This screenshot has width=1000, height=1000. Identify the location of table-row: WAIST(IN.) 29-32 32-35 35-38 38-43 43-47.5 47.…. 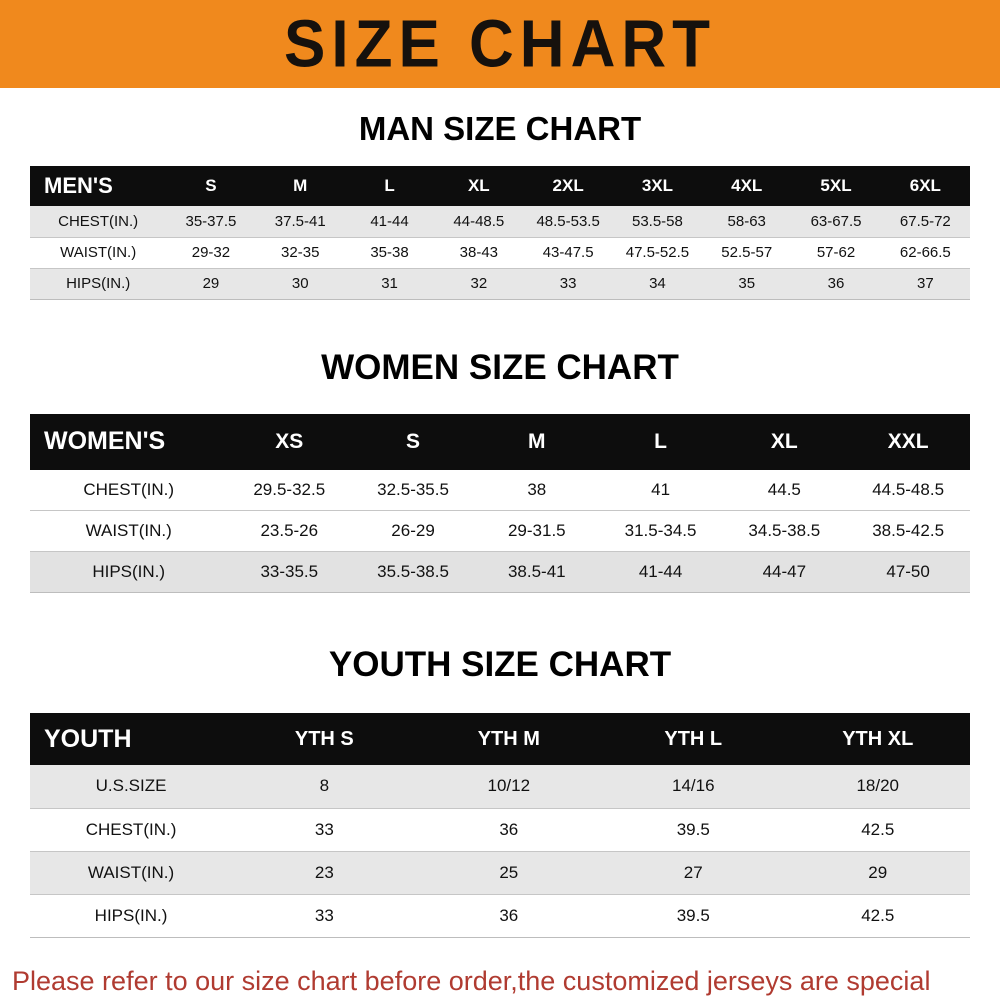
(500, 252).